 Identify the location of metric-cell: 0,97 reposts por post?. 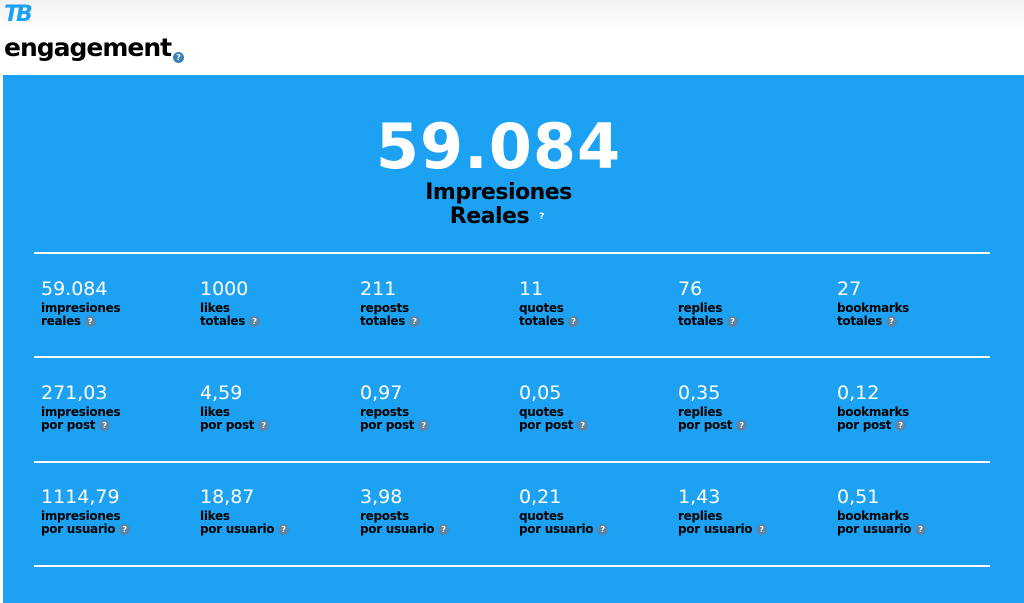
(435, 407).